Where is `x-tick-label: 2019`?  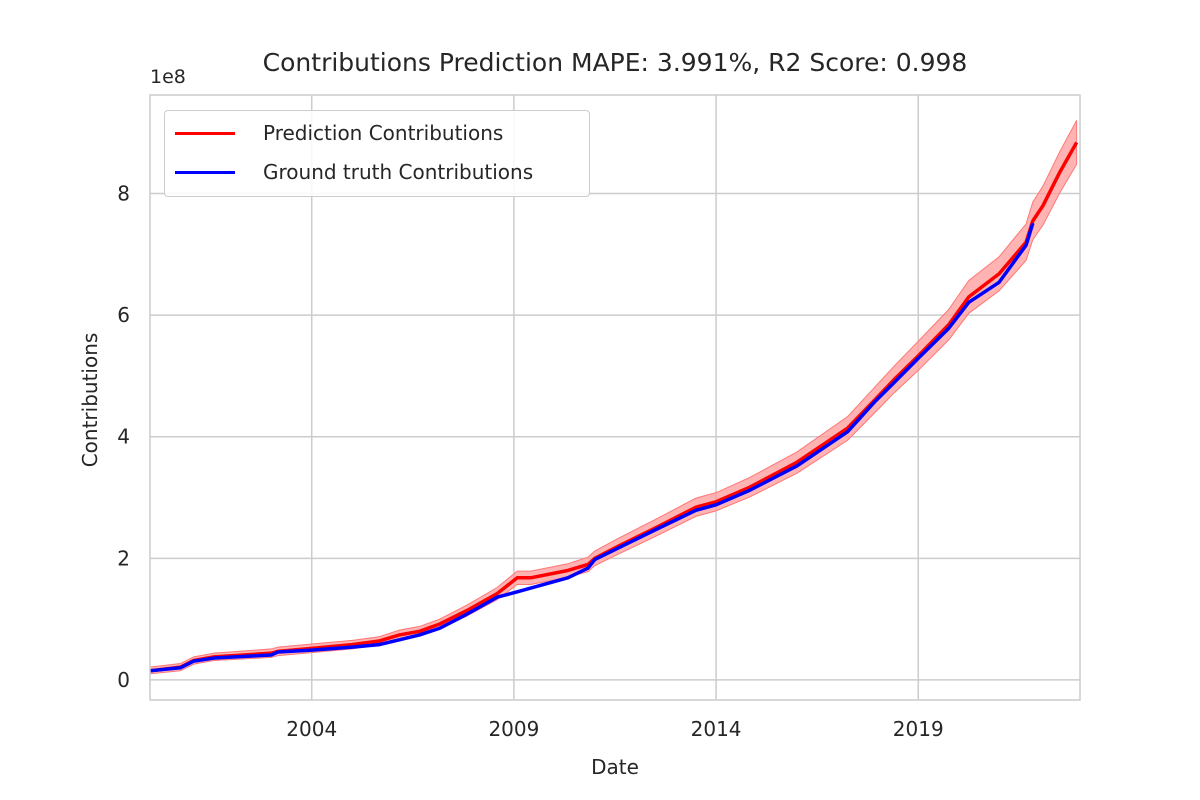
x-tick-label: 2019 is located at coordinates (918, 729).